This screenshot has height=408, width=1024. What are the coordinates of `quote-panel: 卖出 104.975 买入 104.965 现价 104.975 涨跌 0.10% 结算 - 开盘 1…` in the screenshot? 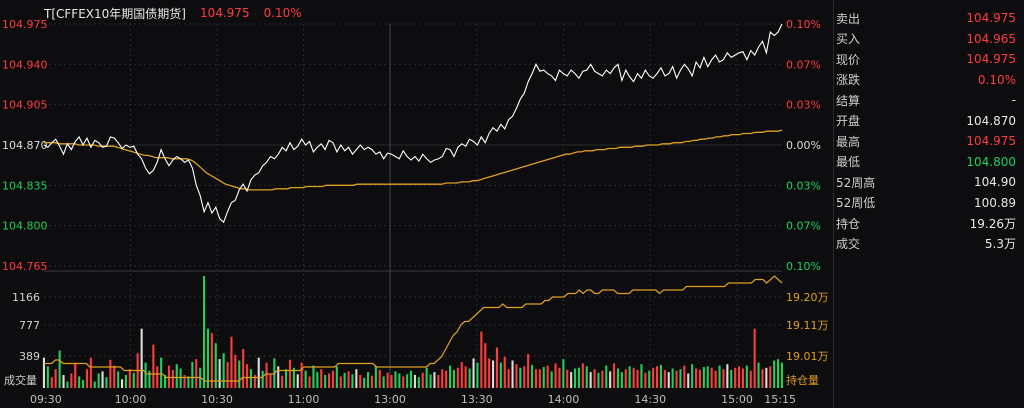 It's located at (926, 131).